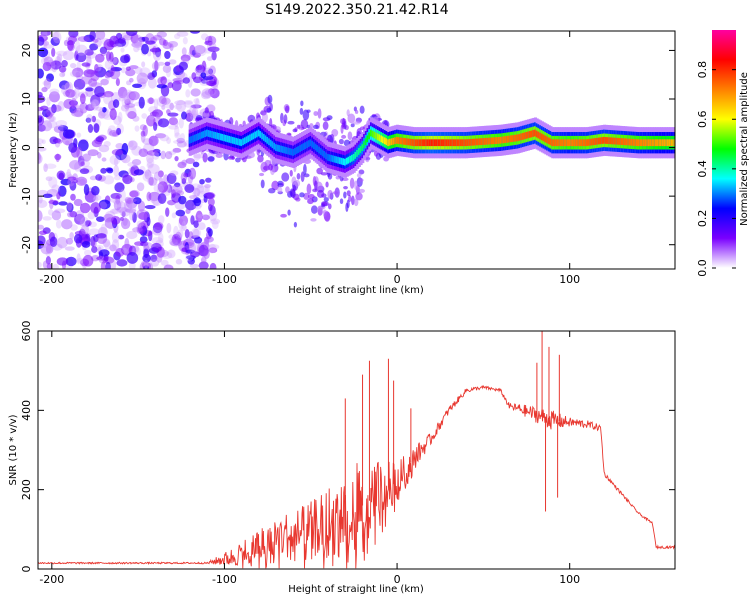 Image resolution: width=750 pixels, height=600 pixels. Describe the element at coordinates (26, 569) in the screenshot. I see `y-tick-label: 0` at that location.